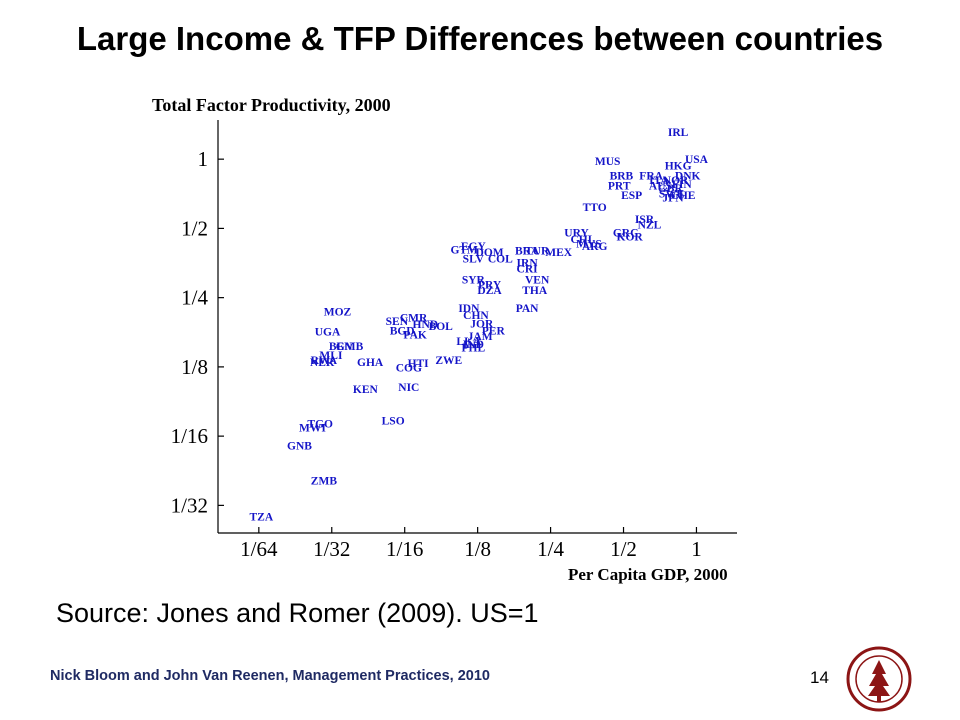  What do you see at coordinates (408, 388) in the screenshot?
I see `data-point-nic: NIC` at bounding box center [408, 388].